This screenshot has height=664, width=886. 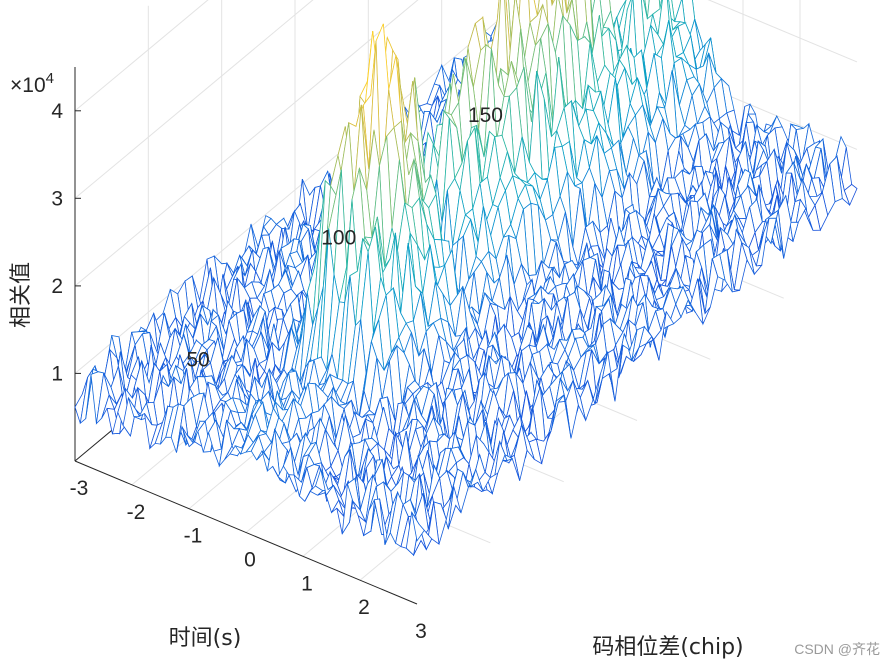 What do you see at coordinates (57, 198) in the screenshot?
I see `z-tick-label-2: 3` at bounding box center [57, 198].